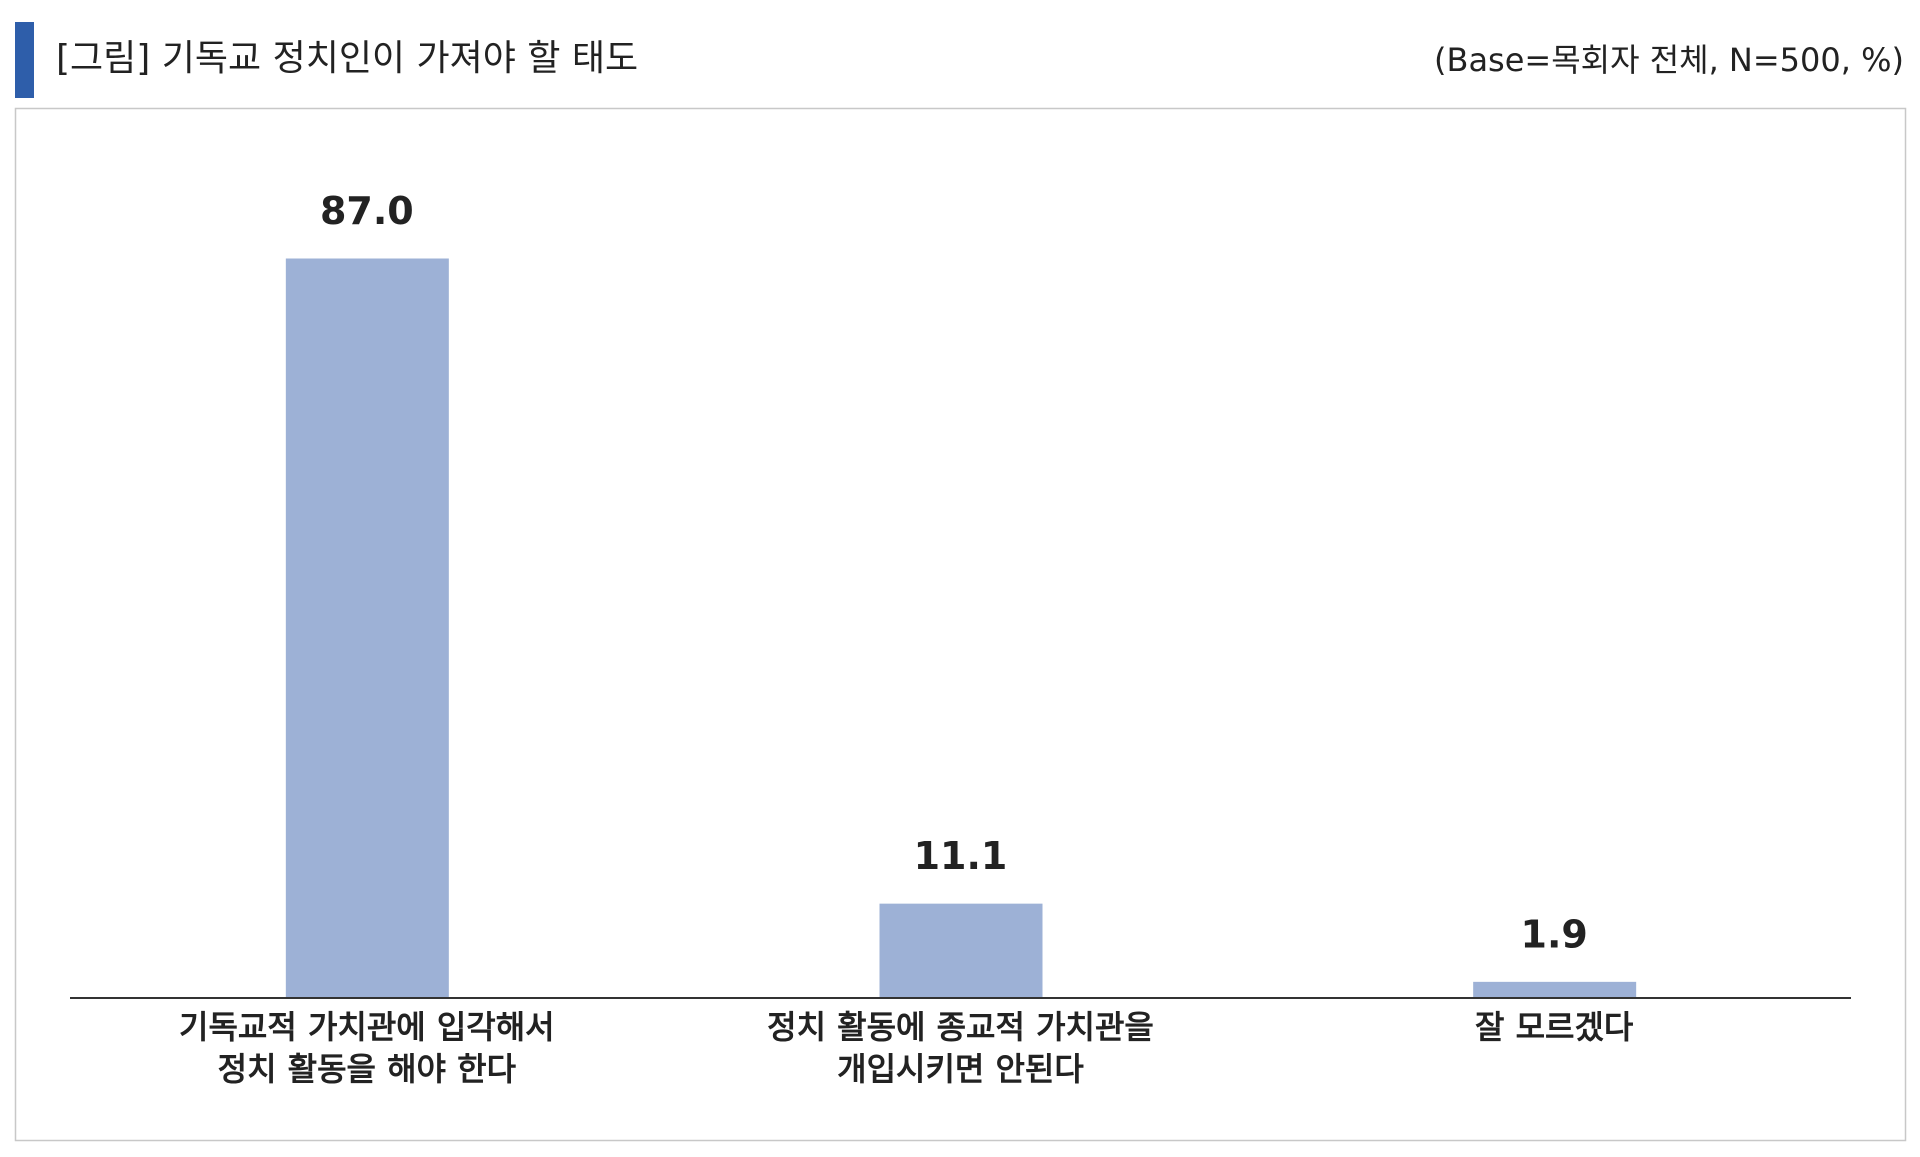 The image size is (1920, 1157). What do you see at coordinates (347, 58) in the screenshot?
I see `chart-title: [그림] 기독교 정치인이 가져야 할 태도` at bounding box center [347, 58].